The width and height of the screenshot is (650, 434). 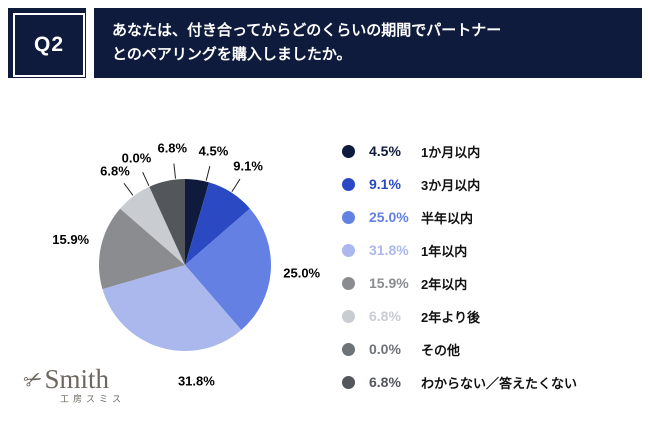 I want to click on legend-row: 0.0% その他, so click(x=459, y=349).